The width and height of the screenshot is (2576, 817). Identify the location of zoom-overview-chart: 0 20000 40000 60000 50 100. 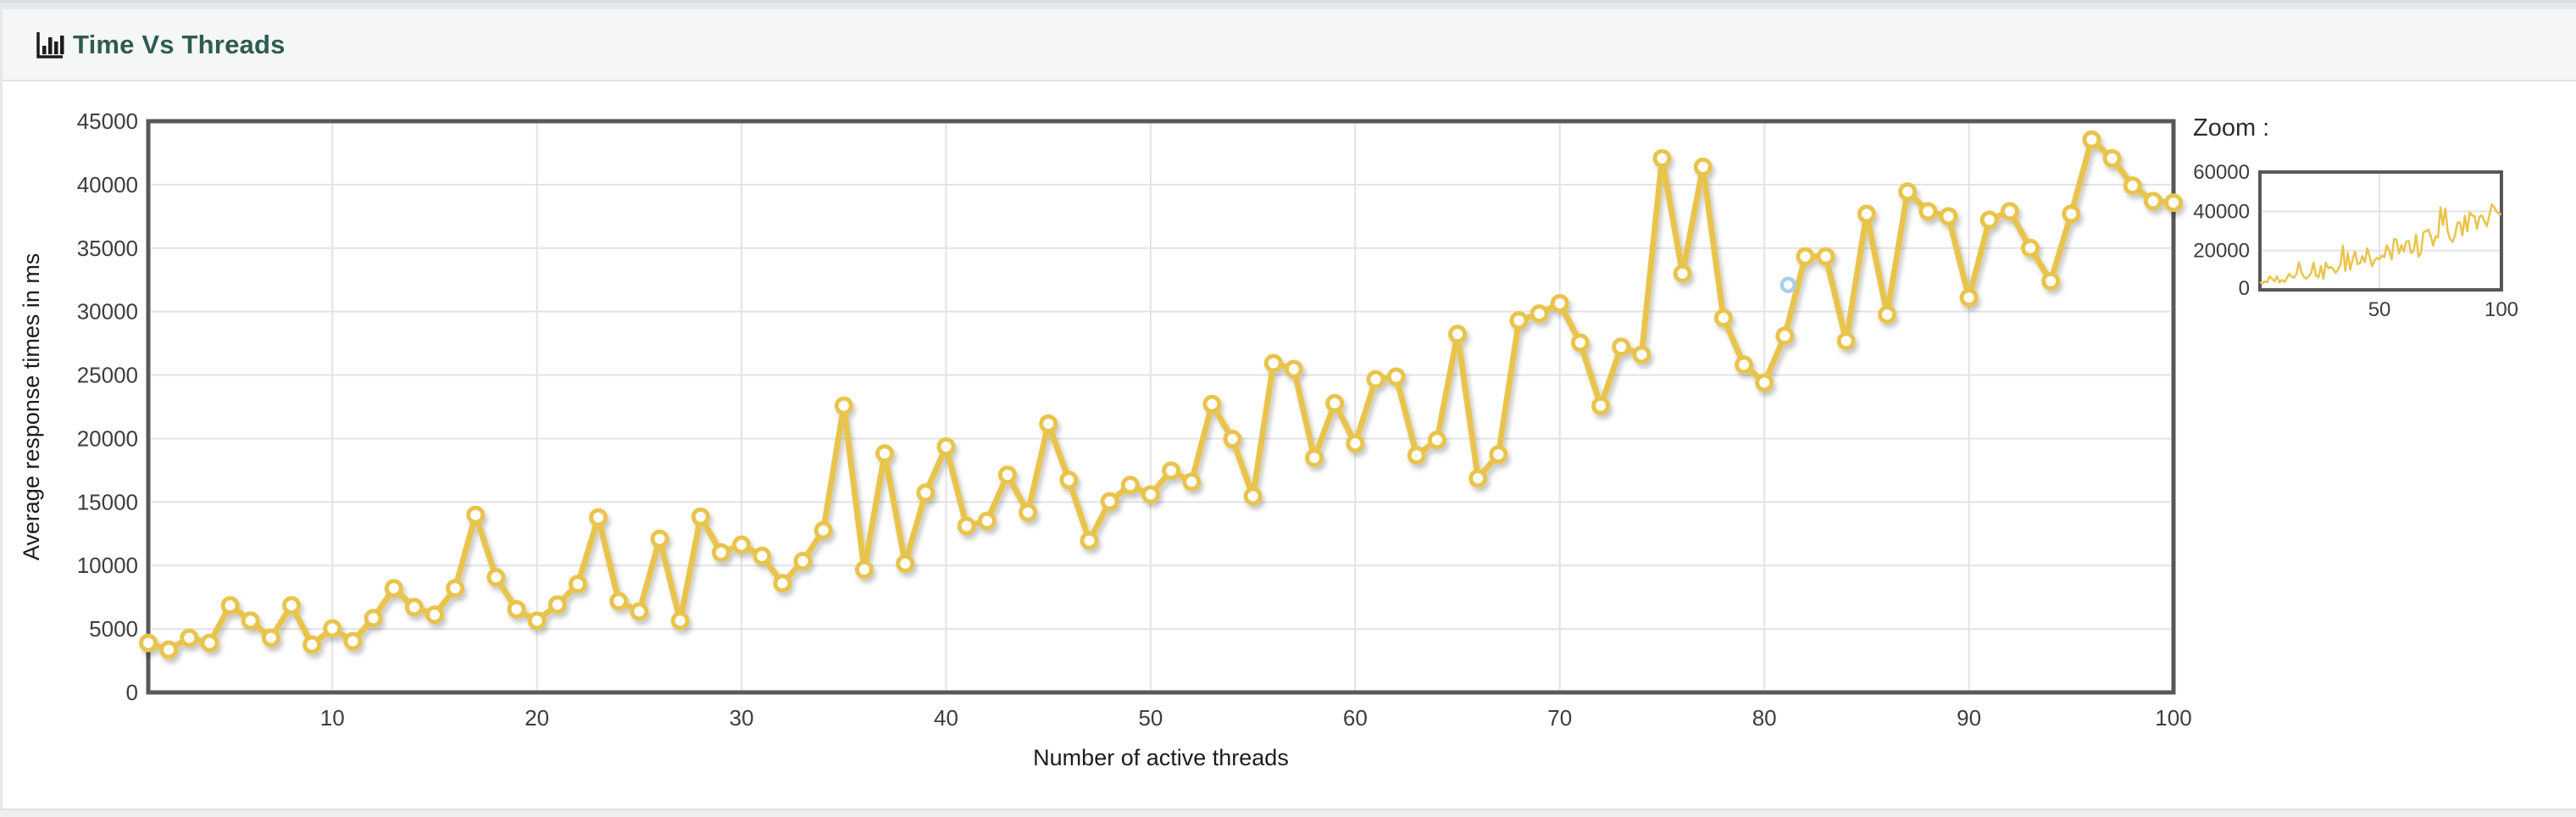
(2355, 241).